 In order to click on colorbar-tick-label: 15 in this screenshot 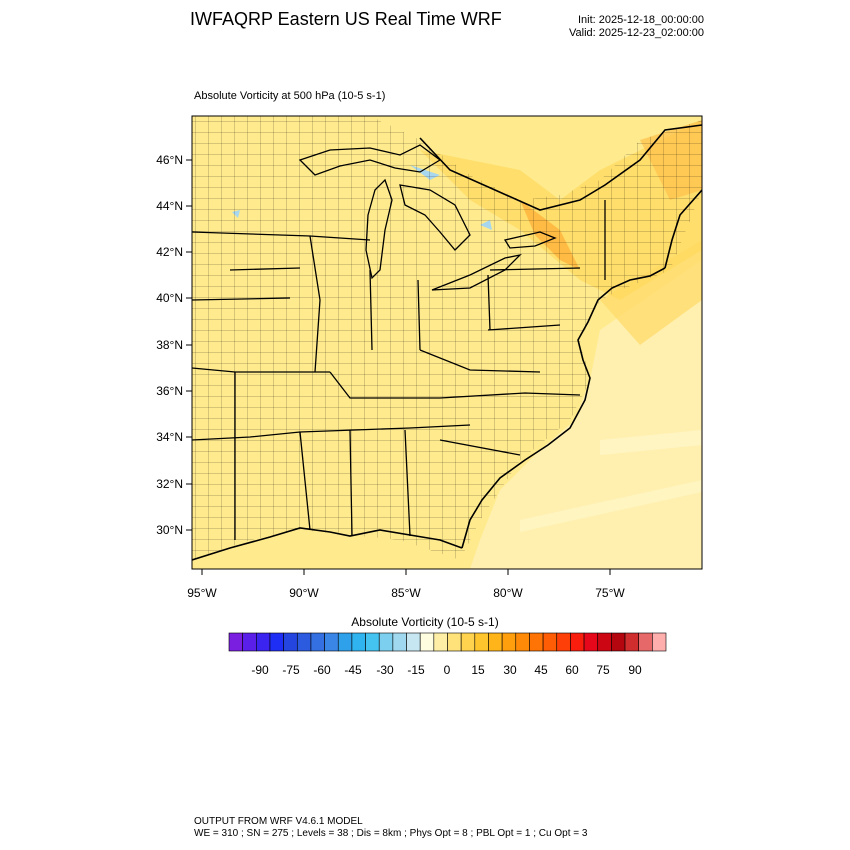, I will do `click(478, 670)`.